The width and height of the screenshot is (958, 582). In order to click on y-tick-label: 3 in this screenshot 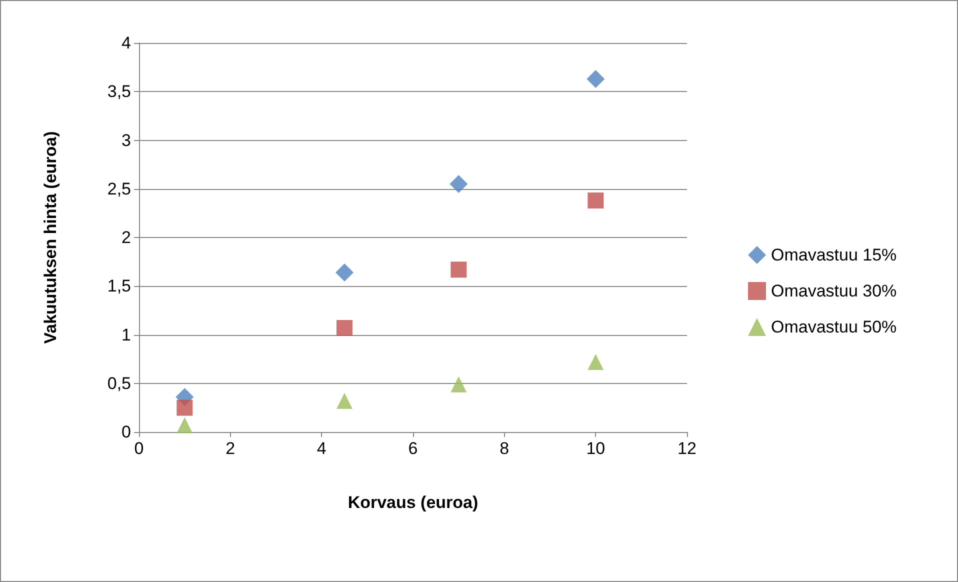, I will do `click(126, 140)`.